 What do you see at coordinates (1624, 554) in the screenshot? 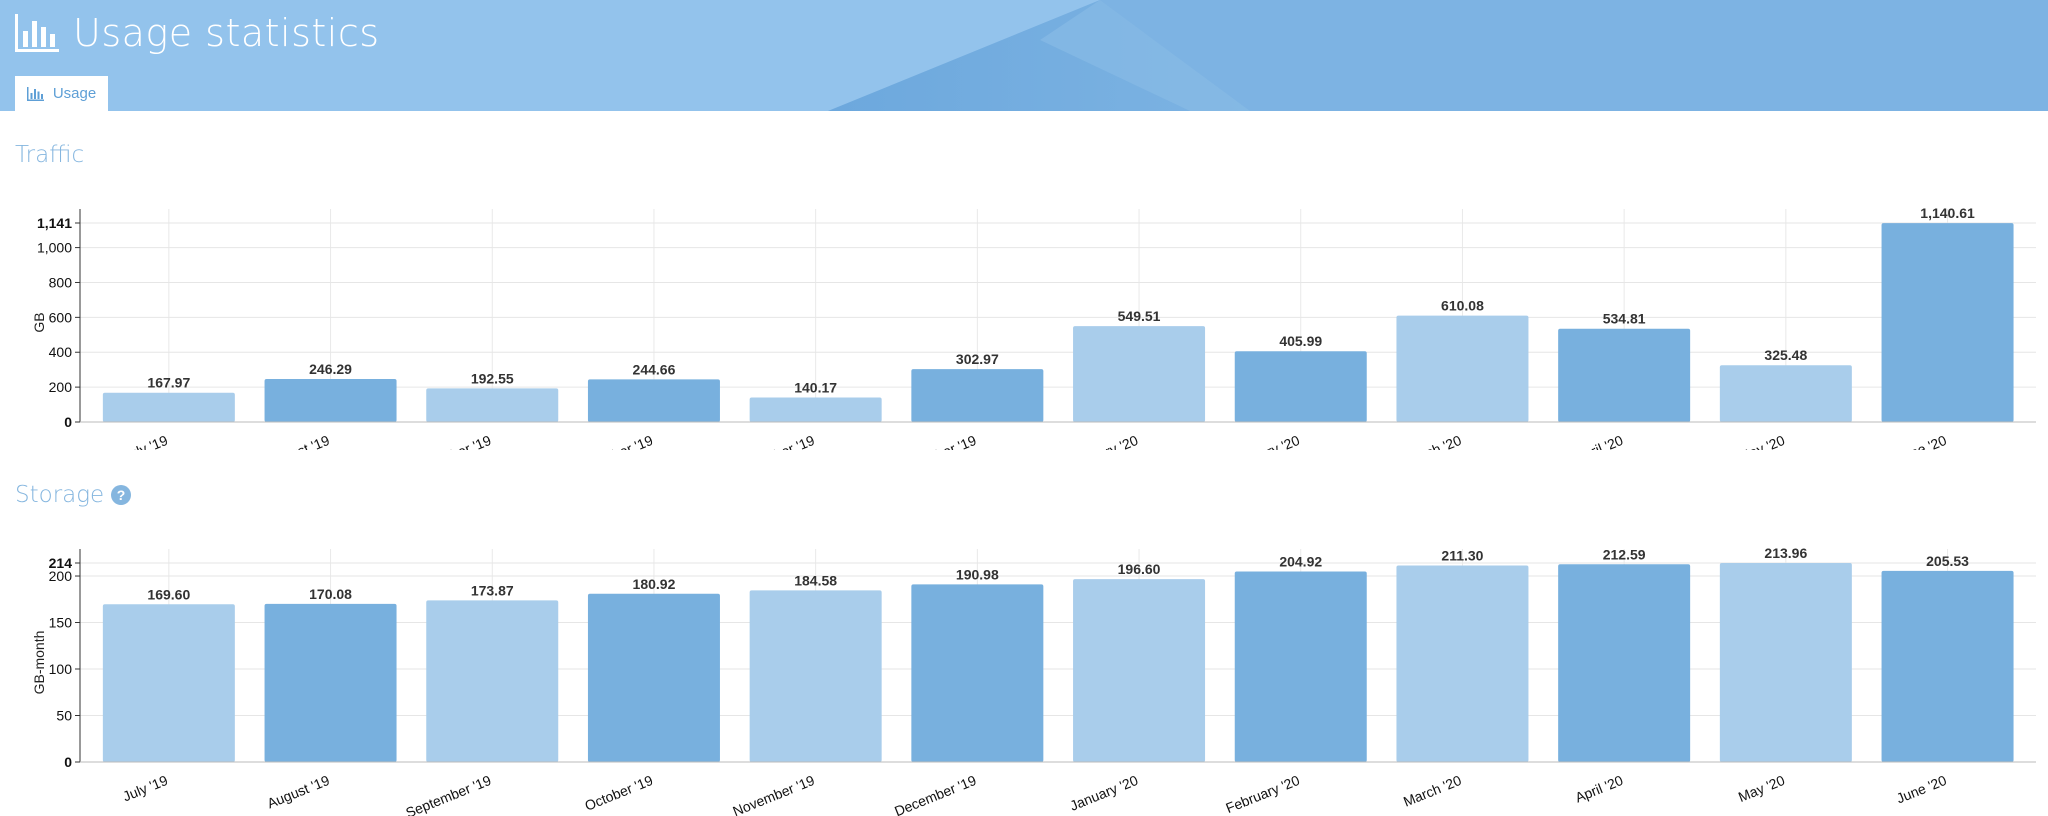
I see `data-label: 212.59` at bounding box center [1624, 554].